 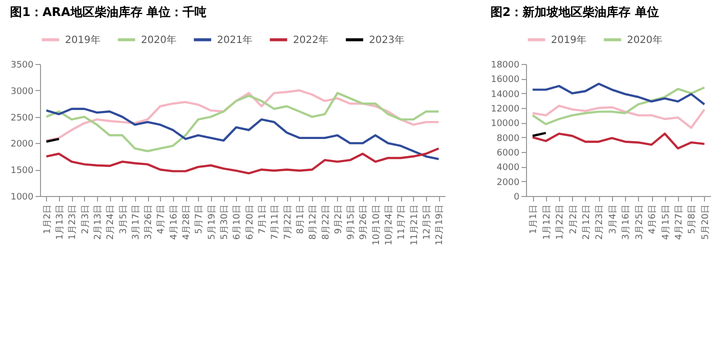 What do you see at coordinates (174, 222) in the screenshot?
I see `x-tick-label: 4月16日` at bounding box center [174, 222].